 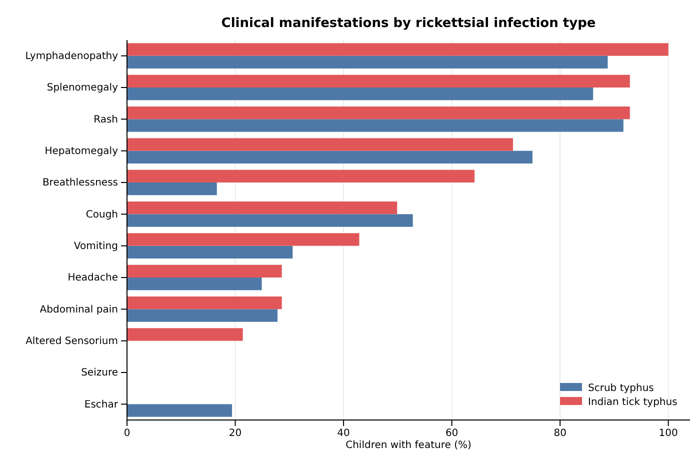 What do you see at coordinates (409, 445) in the screenshot?
I see `x-axis-title: Children with feature (%)` at bounding box center [409, 445].